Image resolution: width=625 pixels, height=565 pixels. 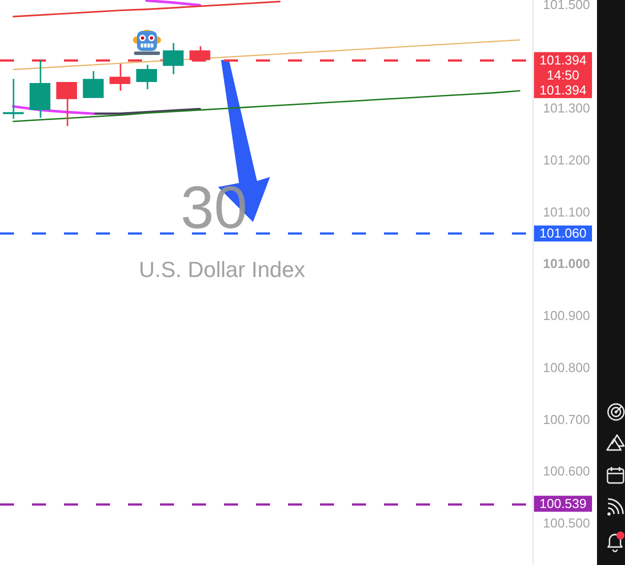 What do you see at coordinates (563, 60) in the screenshot?
I see `ref-line-label: 101.394` at bounding box center [563, 60].